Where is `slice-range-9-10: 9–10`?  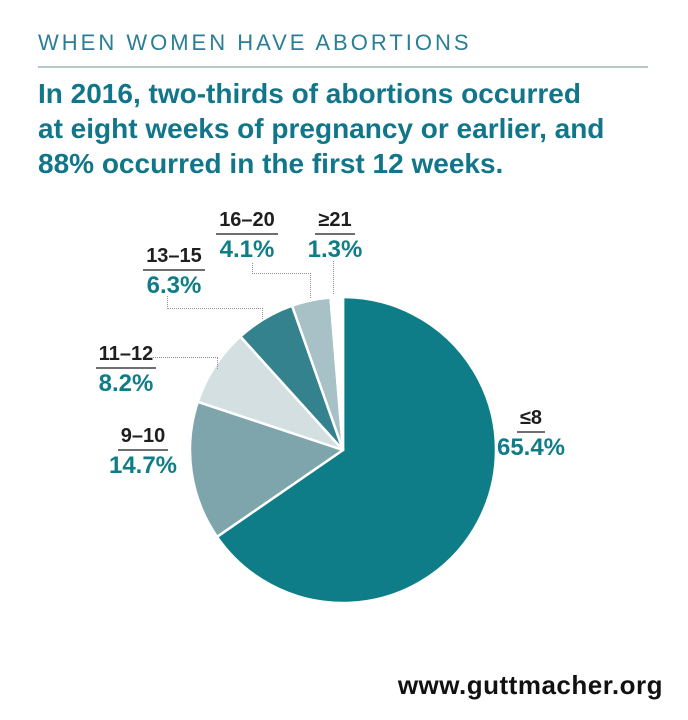
slice-range-9-10: 9–10 is located at coordinates (143, 438).